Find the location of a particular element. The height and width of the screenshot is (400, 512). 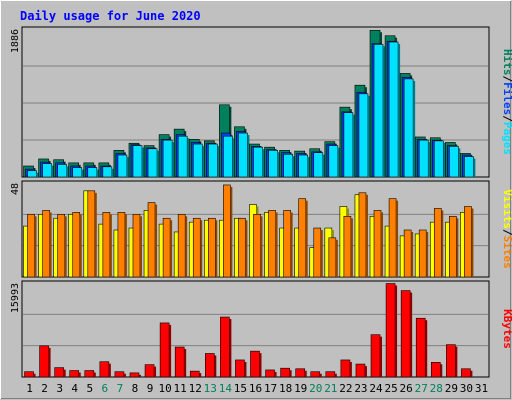

day-label: 13 is located at coordinates (210, 388).